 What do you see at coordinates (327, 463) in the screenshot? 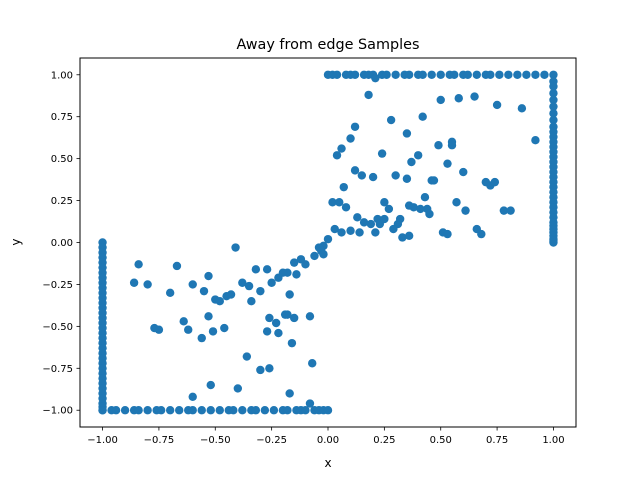
I see `x-axis-label: x` at bounding box center [327, 463].